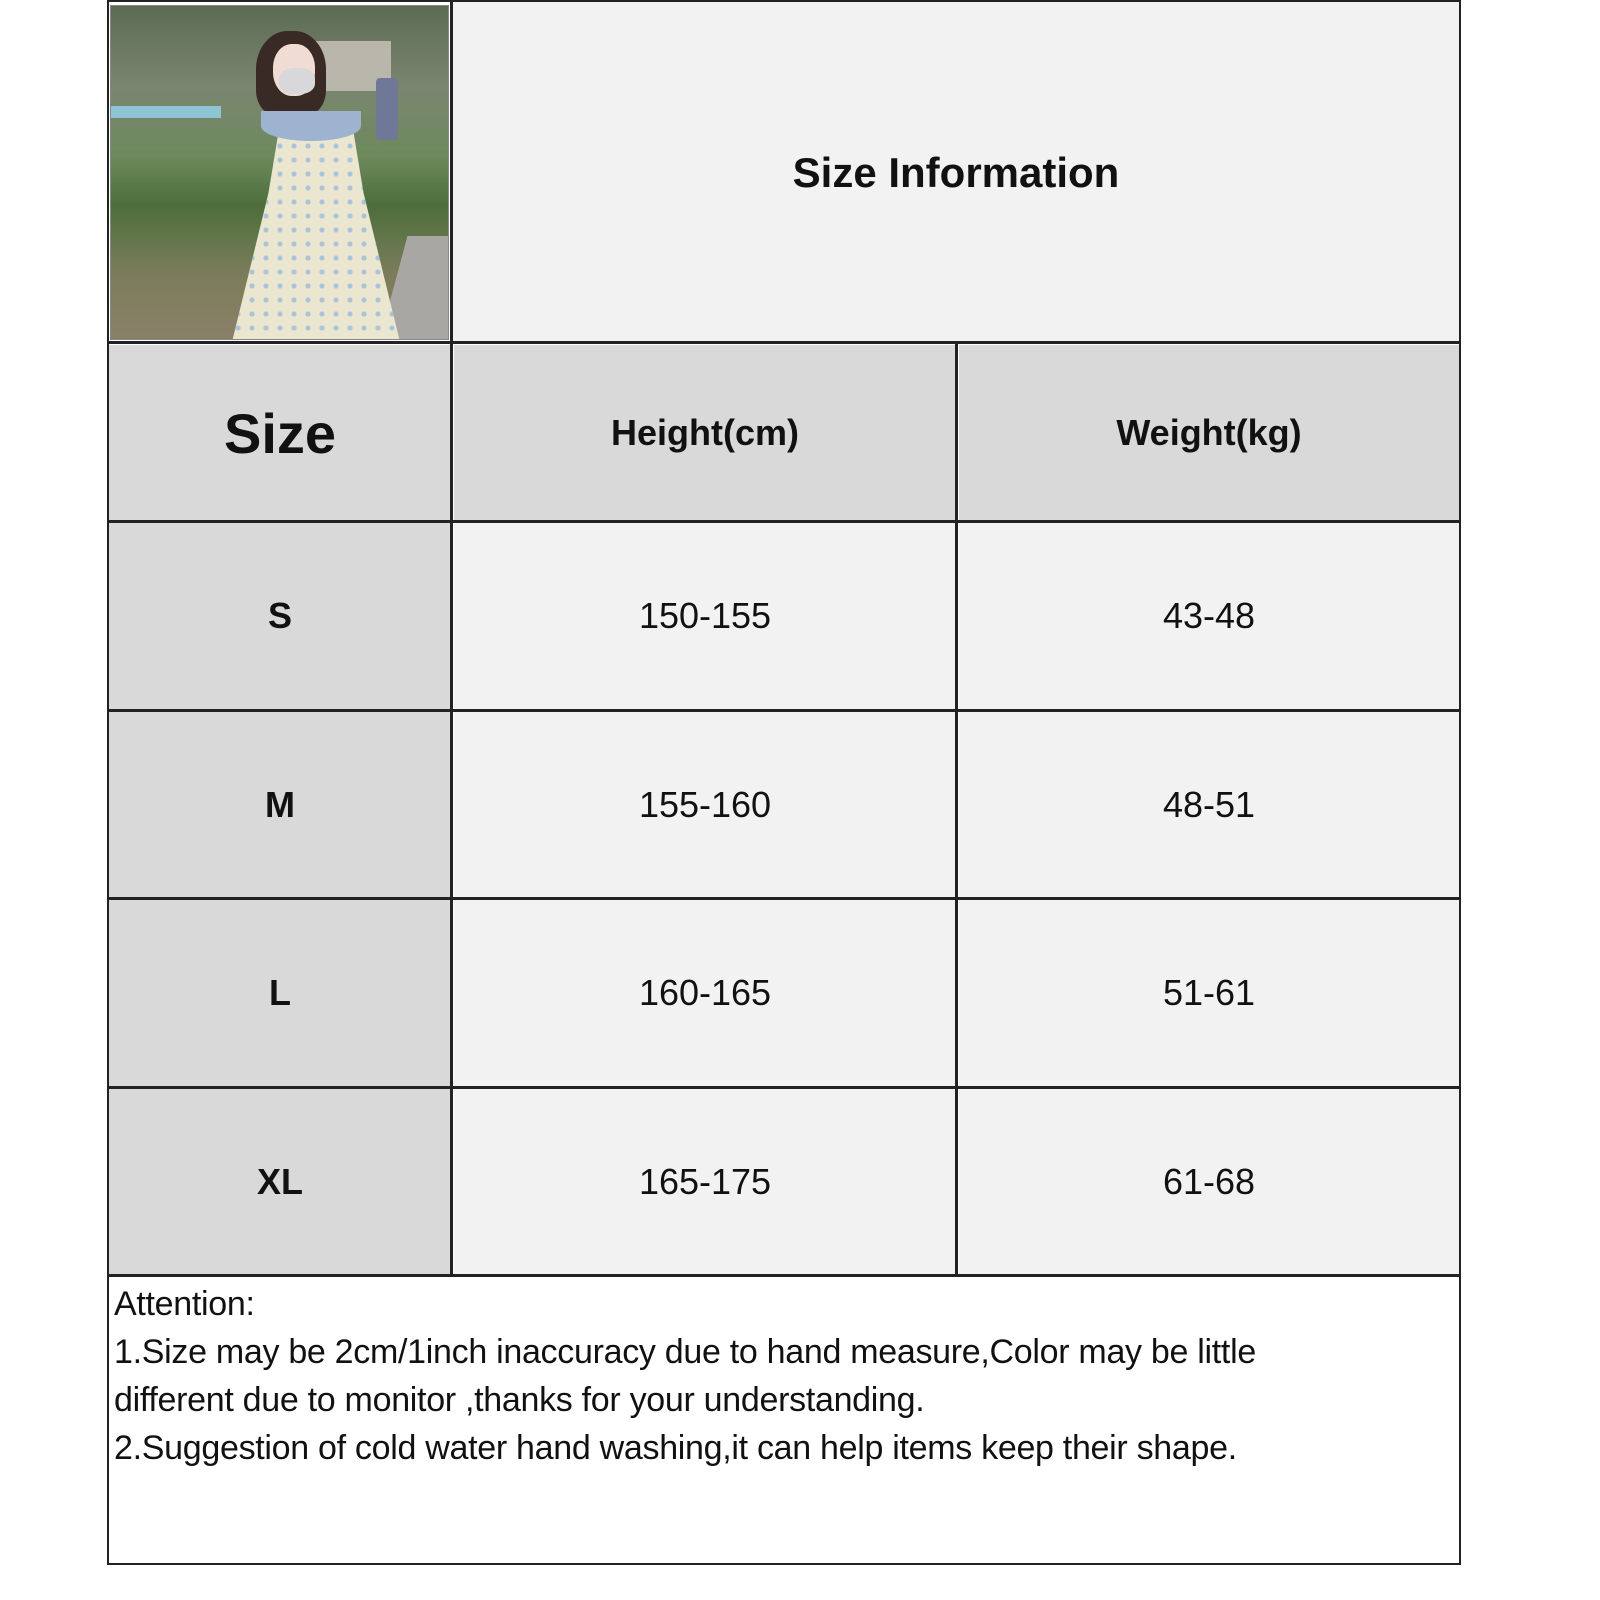 The height and width of the screenshot is (1600, 1600). I want to click on height-cell: 155-160, so click(705, 804).